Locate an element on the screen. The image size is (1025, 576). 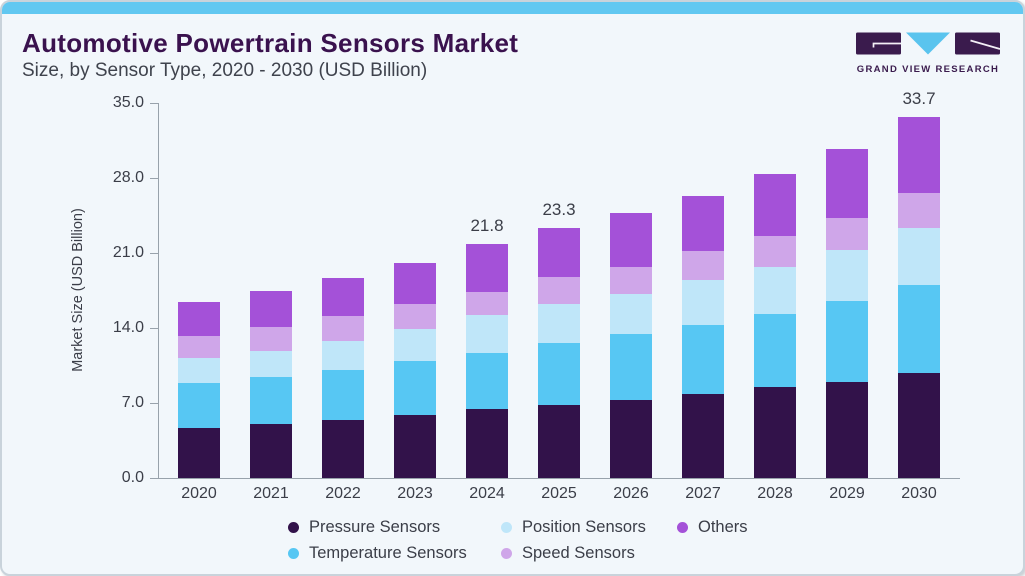
bar-segment-pressure-sensors-2030 is located at coordinates (919, 425).